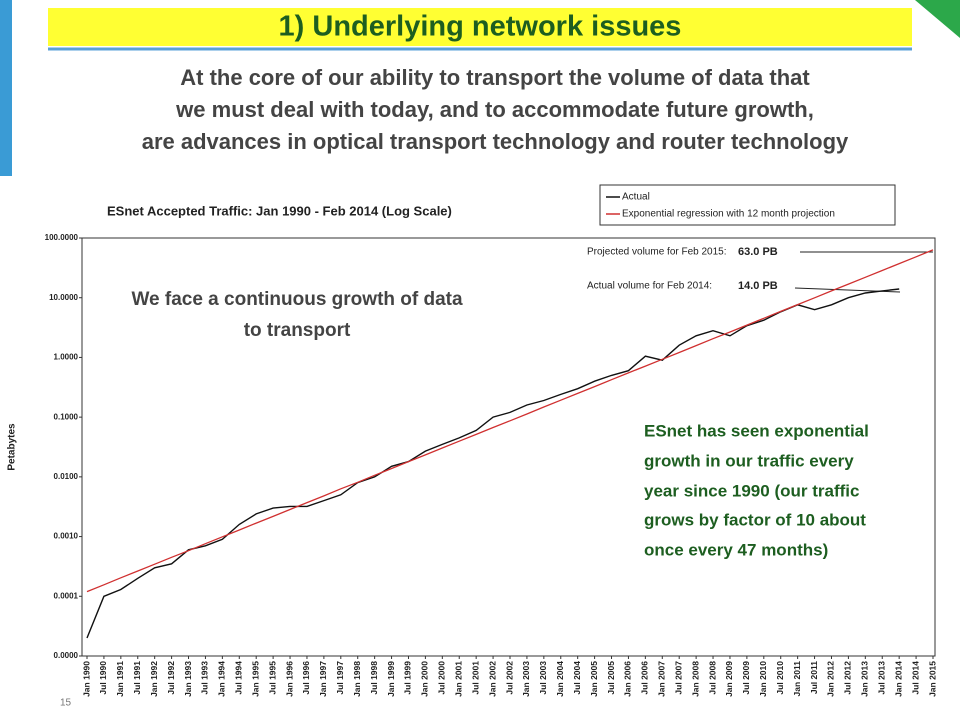 This screenshot has width=960, height=720. I want to click on x-tick-label: Jan 1997, so click(323, 679).